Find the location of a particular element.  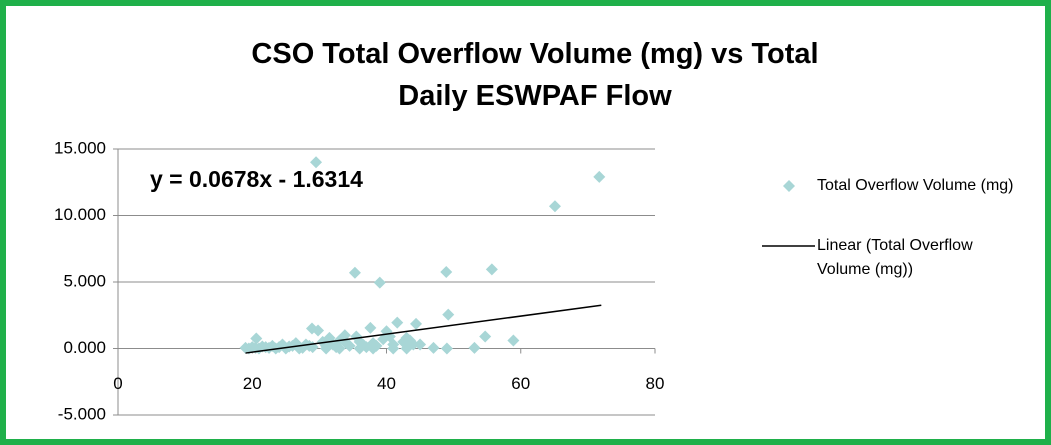

legend-label: Linear (Total Overflow Volume (mg)) is located at coordinates (895, 257).